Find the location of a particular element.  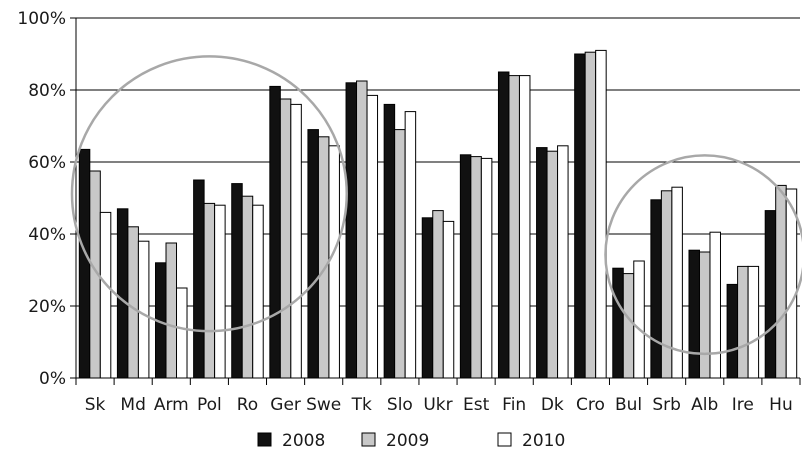

legend-swatch-2008 is located at coordinates (264, 439).